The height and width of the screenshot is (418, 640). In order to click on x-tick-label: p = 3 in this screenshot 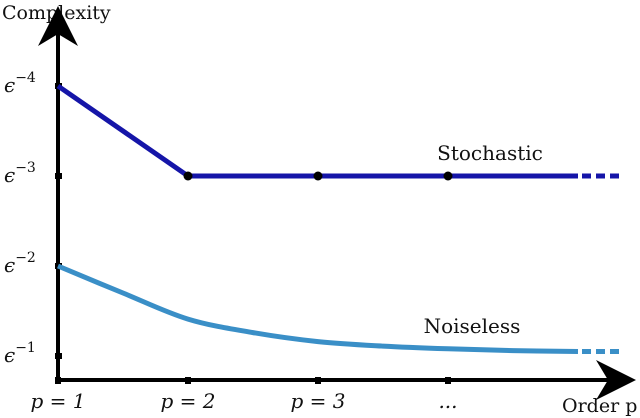, I will do `click(318, 401)`.